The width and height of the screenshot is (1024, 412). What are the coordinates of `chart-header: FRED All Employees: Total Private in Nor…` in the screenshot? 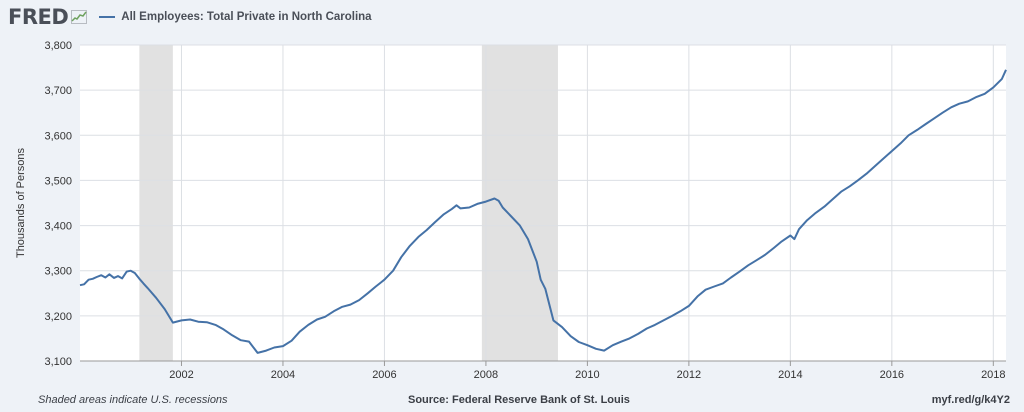 It's located at (190, 17).